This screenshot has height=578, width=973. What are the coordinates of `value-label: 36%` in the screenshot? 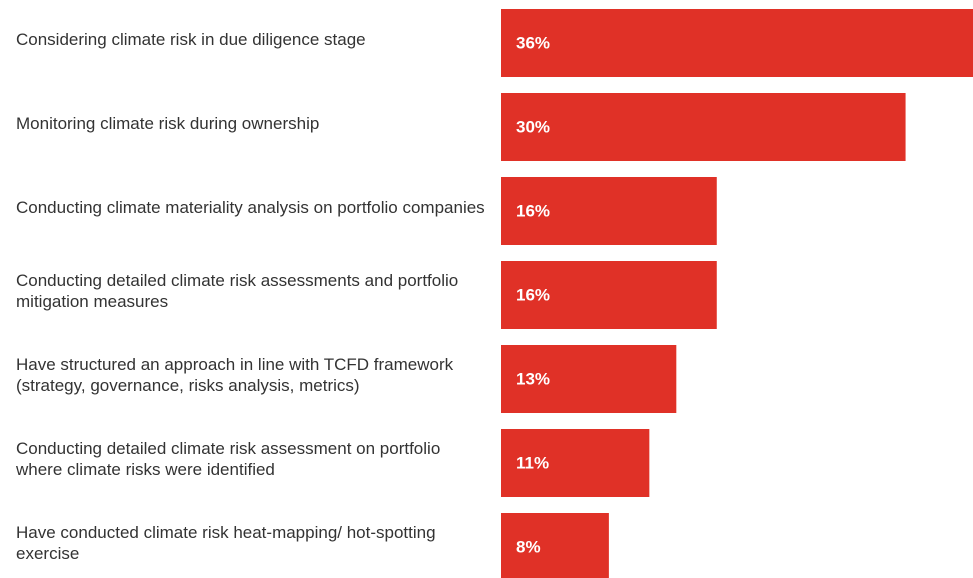 It's located at (533, 42).